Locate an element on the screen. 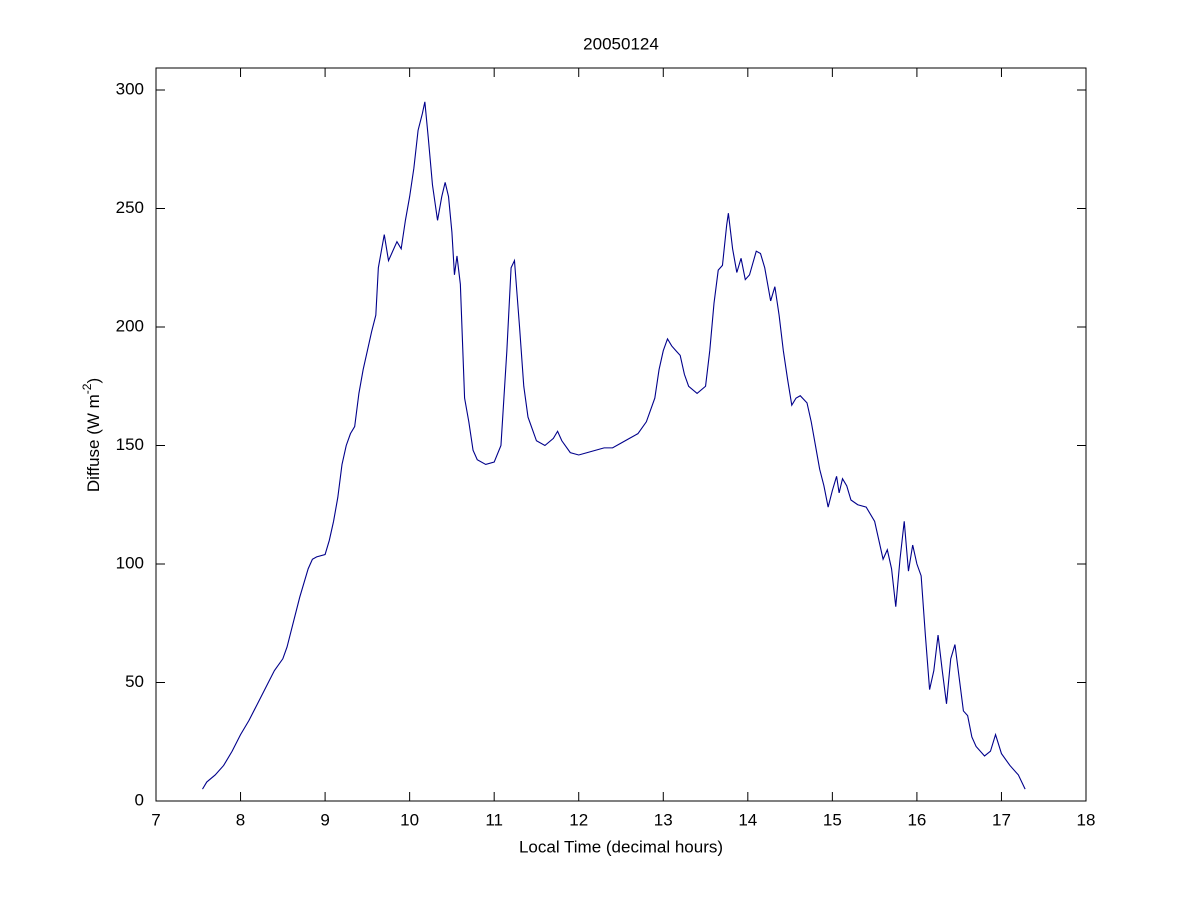  x-tick-label: 17 is located at coordinates (1001, 819).